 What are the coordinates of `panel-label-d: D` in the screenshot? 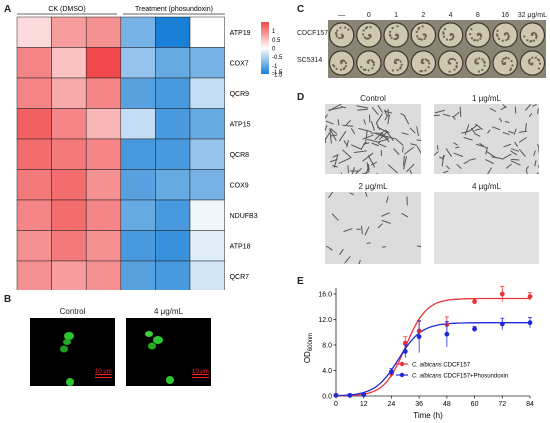 It's located at (301, 97).